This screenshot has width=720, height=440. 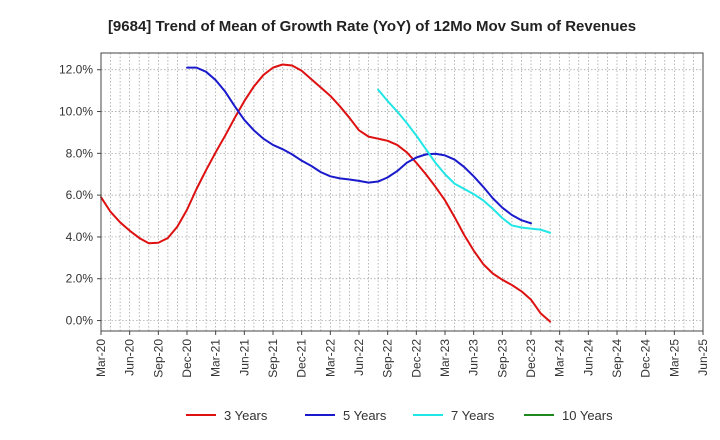 I want to click on x-tick-label: Jun-21, so click(x=244, y=357).